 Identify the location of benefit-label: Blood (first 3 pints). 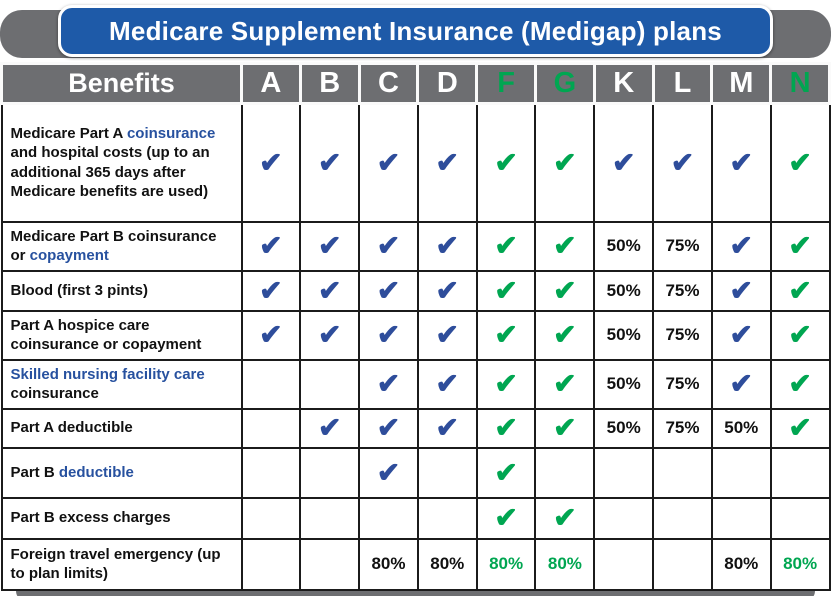
(121, 290).